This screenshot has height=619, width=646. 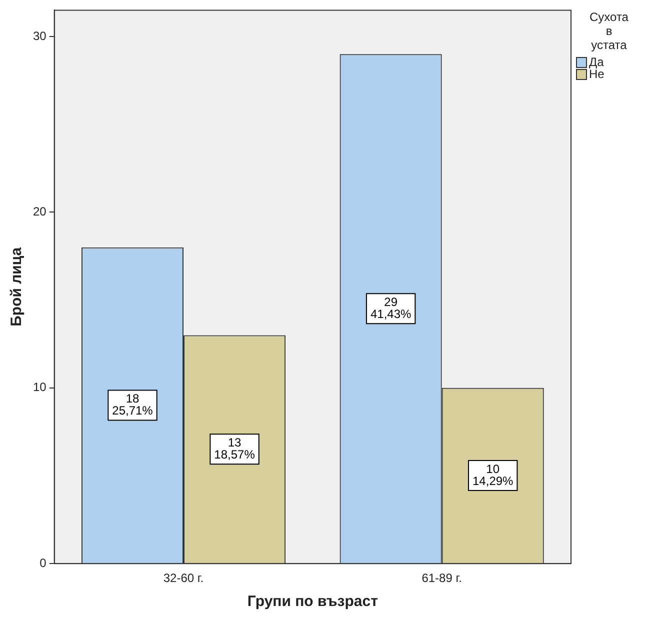 What do you see at coordinates (596, 62) in the screenshot?
I see `legend-label: Да` at bounding box center [596, 62].